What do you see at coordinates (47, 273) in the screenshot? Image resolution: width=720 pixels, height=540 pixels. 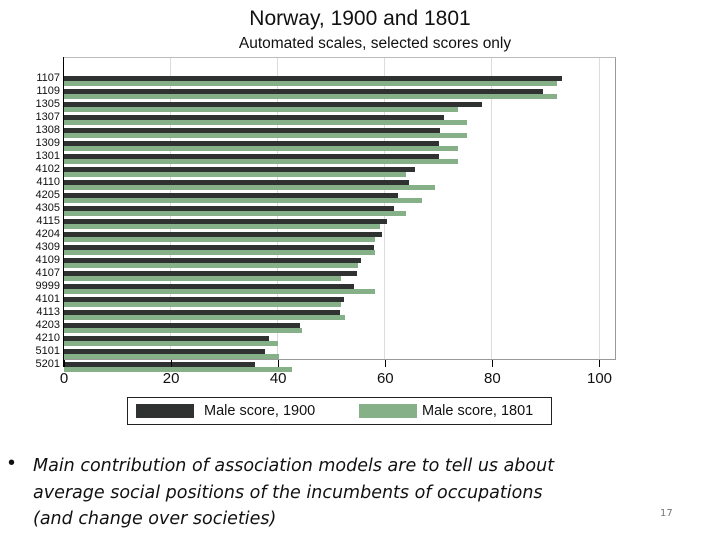 I see `y-axis-label: 4107` at bounding box center [47, 273].